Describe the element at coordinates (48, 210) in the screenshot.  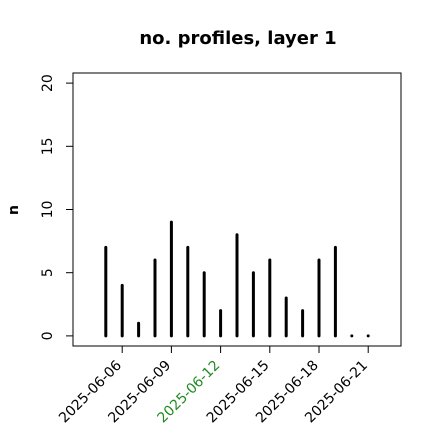
I see `y-tick-label: 10` at that location.